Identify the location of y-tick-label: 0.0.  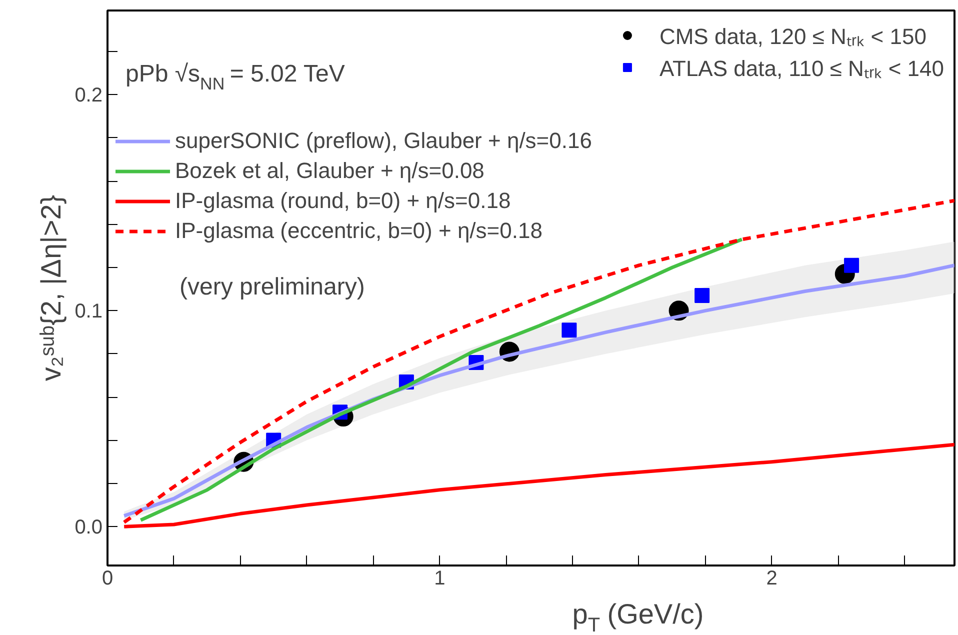
(88, 527).